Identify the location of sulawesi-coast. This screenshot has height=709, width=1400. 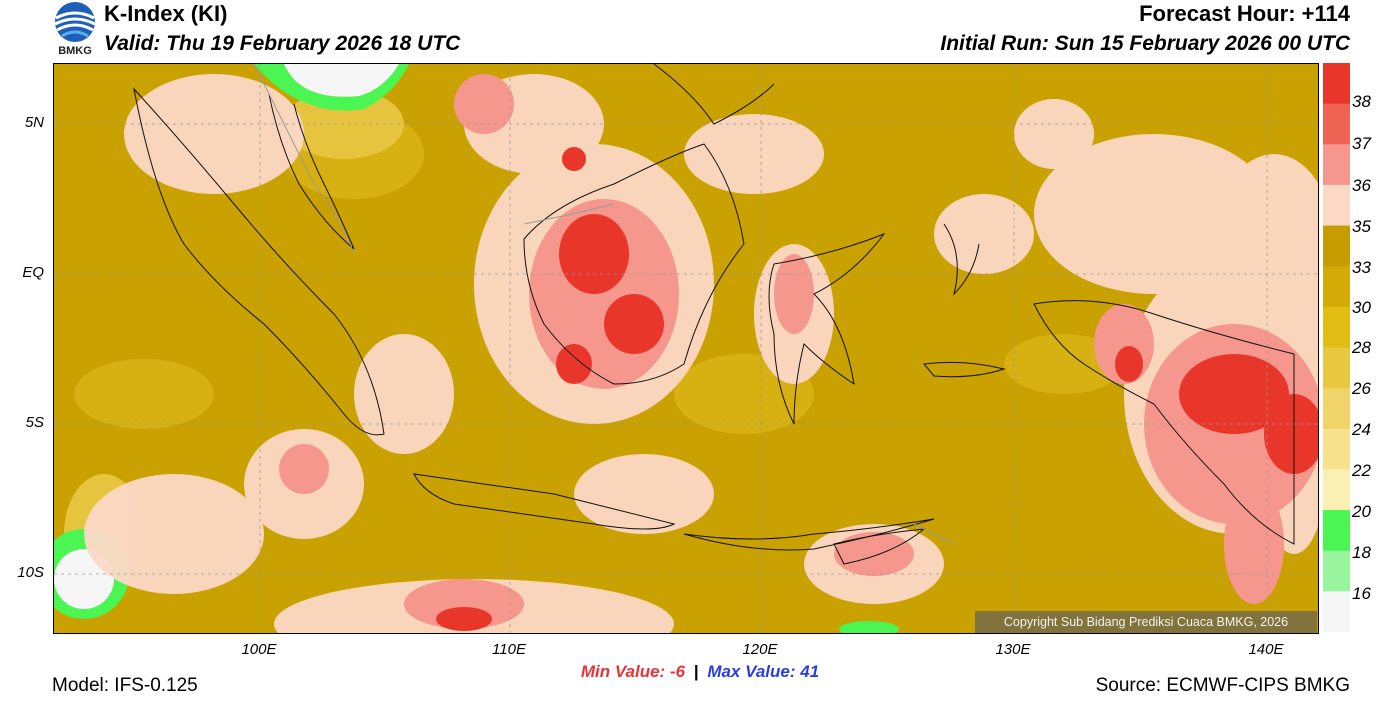
(827, 328).